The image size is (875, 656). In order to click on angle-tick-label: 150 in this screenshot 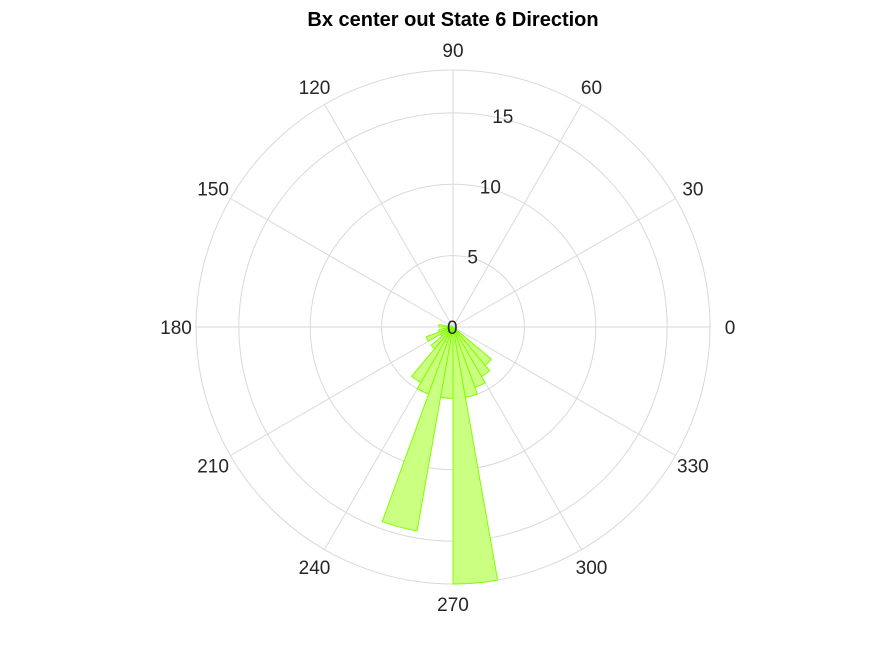, I will do `click(213, 190)`.